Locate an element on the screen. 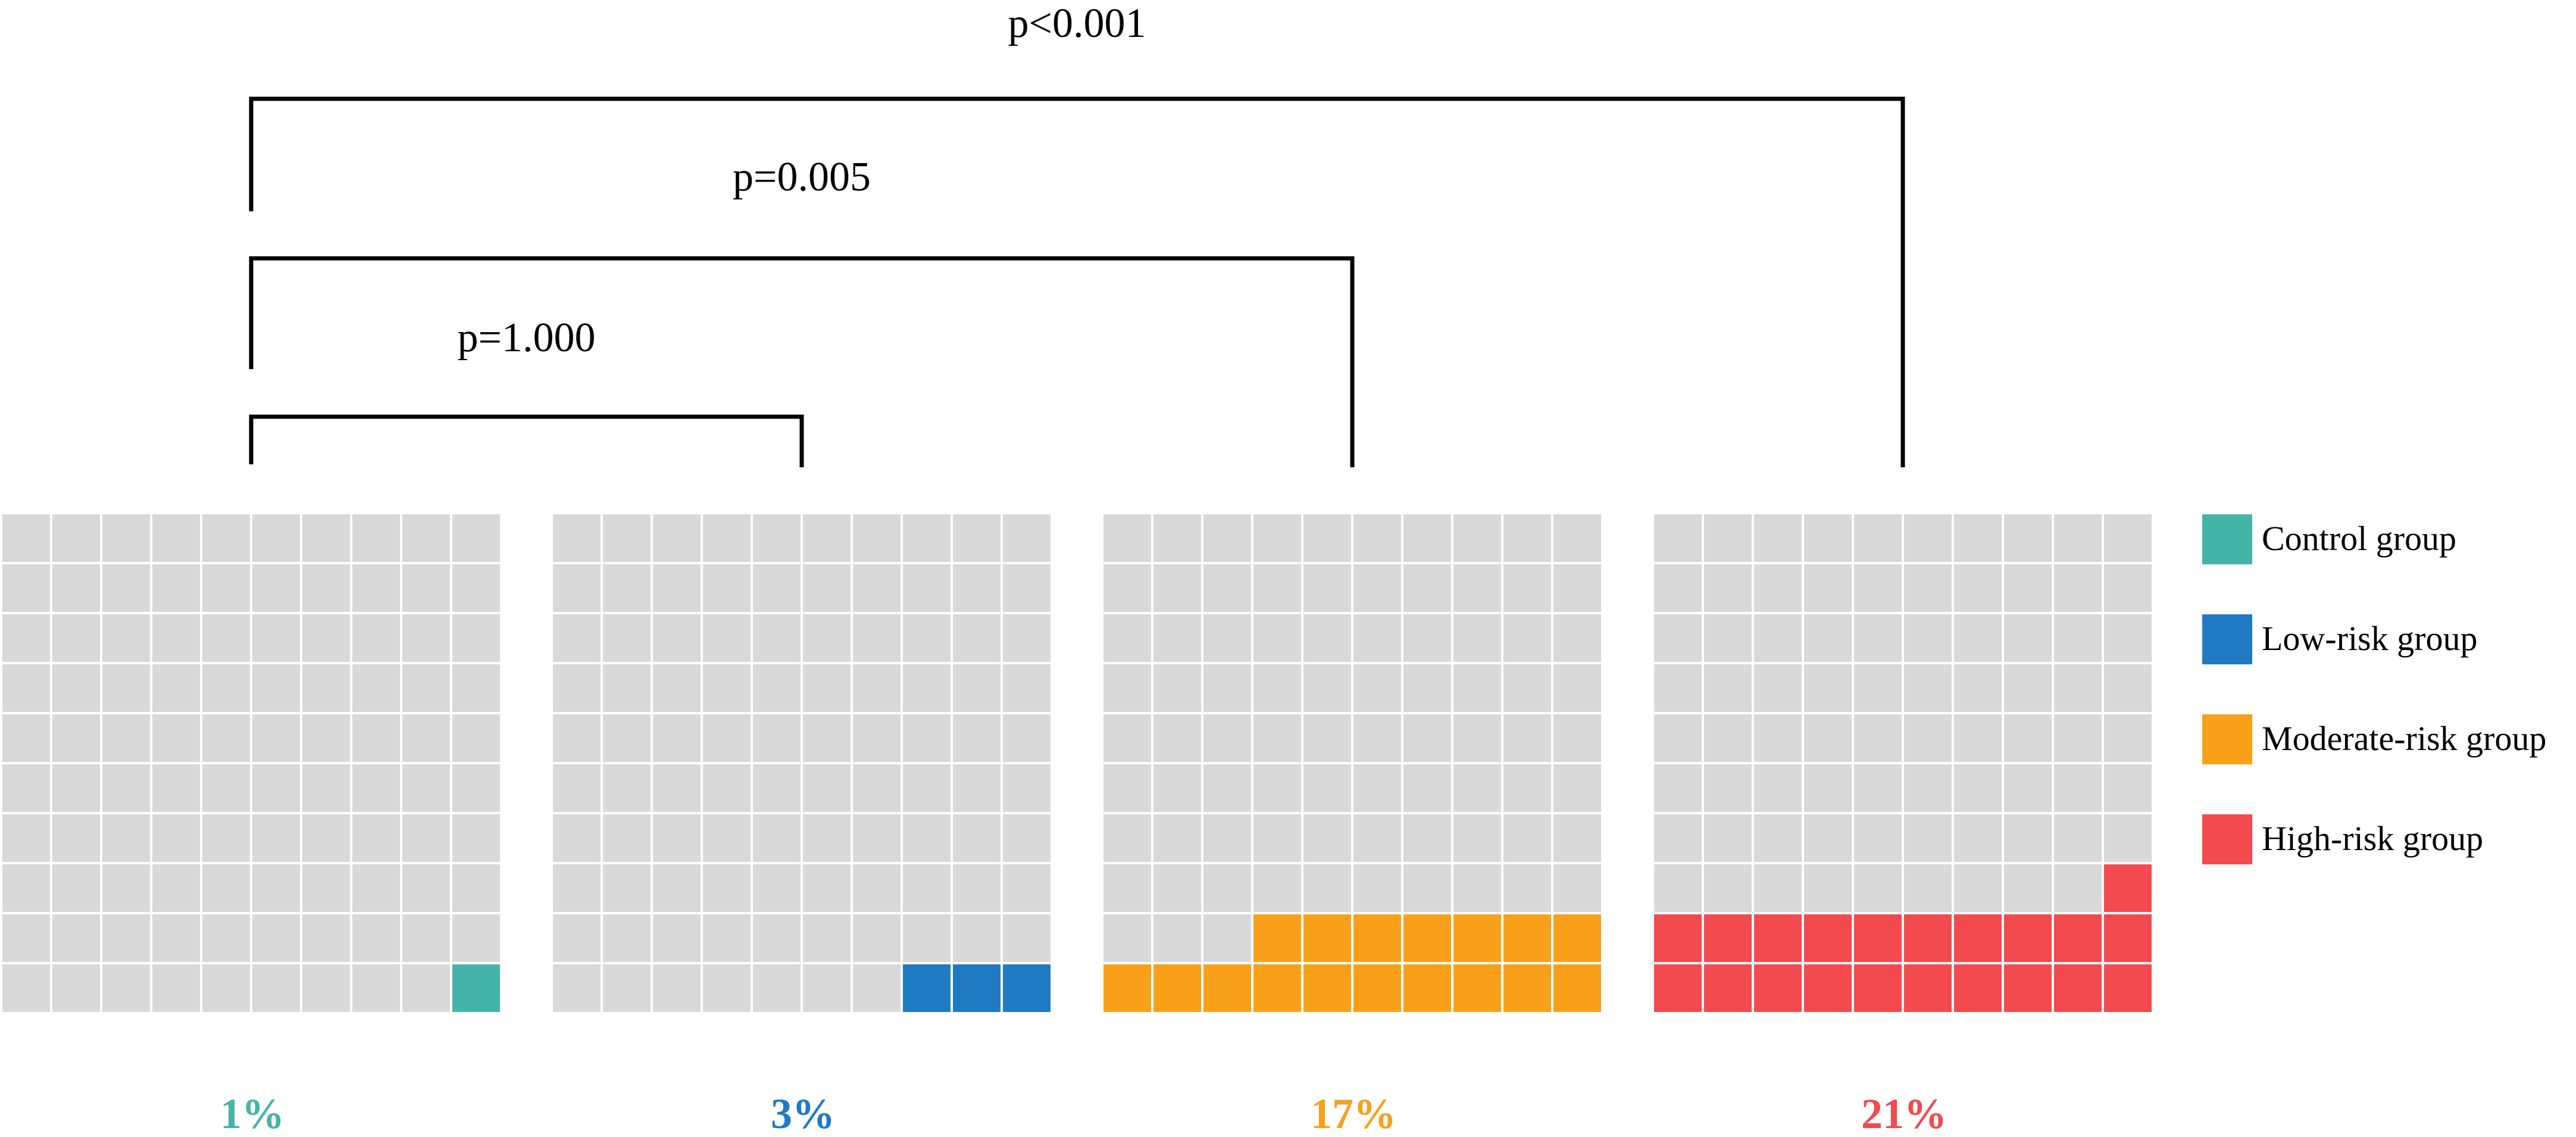  p-value-label: p=1.000 is located at coordinates (527, 338).